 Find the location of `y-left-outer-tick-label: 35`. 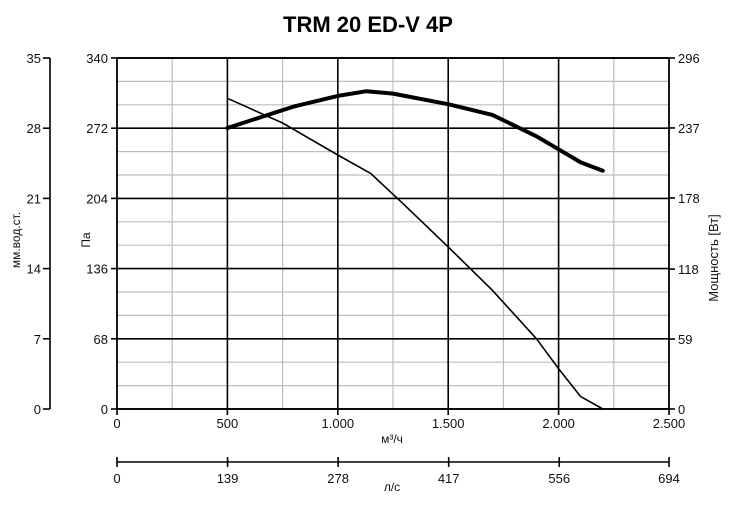

y-left-outer-tick-label: 35 is located at coordinates (34, 58).